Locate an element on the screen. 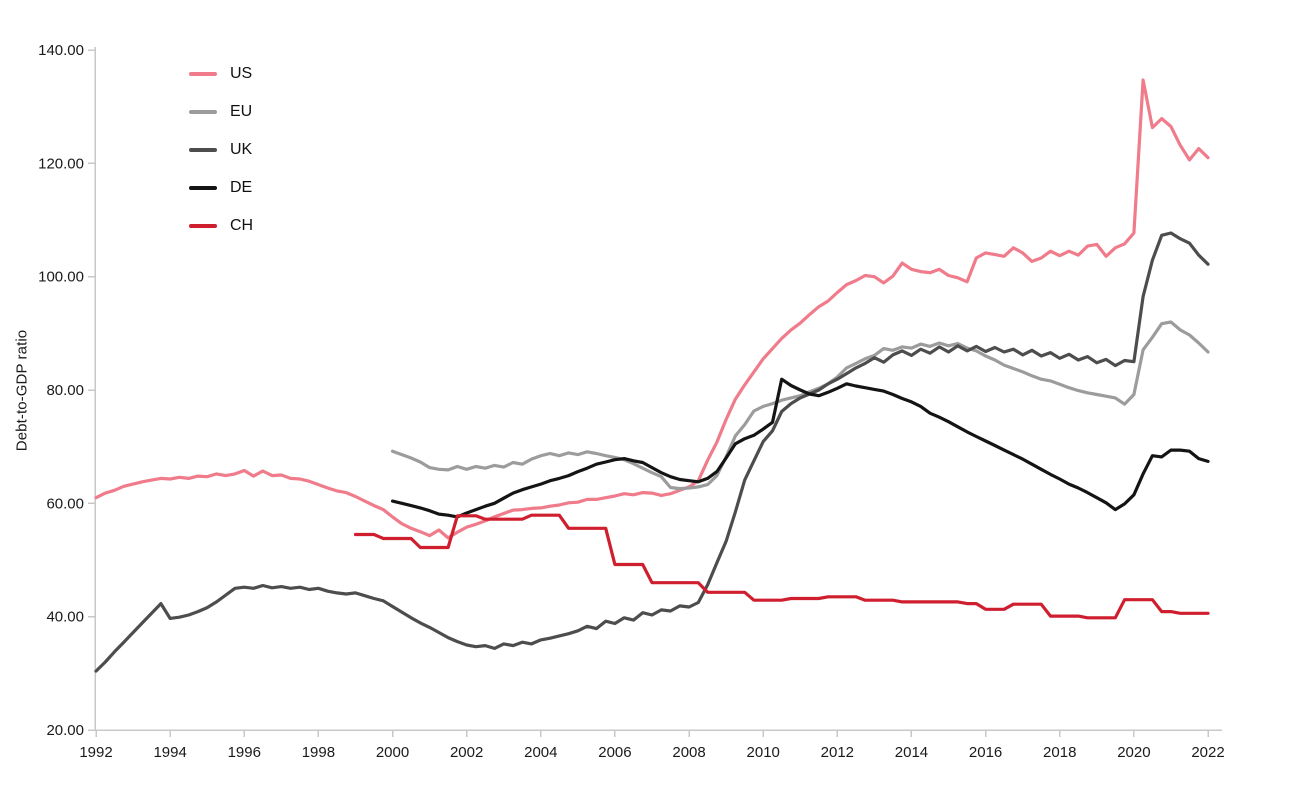 The height and width of the screenshot is (802, 1294). uk-line-swatch is located at coordinates (203, 150).